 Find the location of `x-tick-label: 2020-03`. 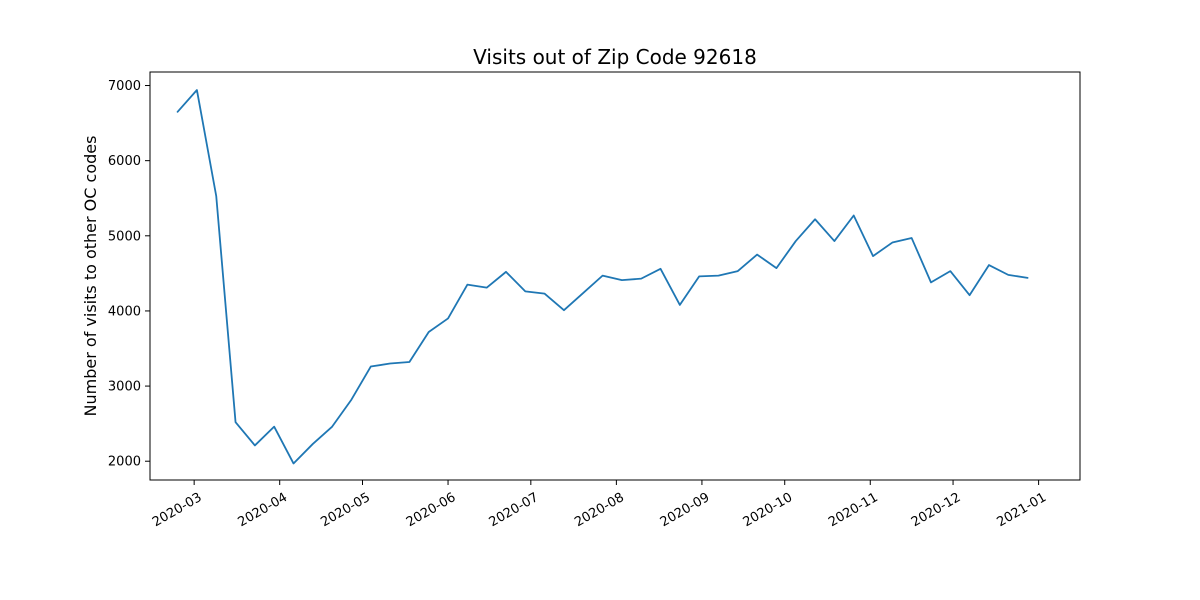

x-tick-label: 2020-03 is located at coordinates (177, 510).